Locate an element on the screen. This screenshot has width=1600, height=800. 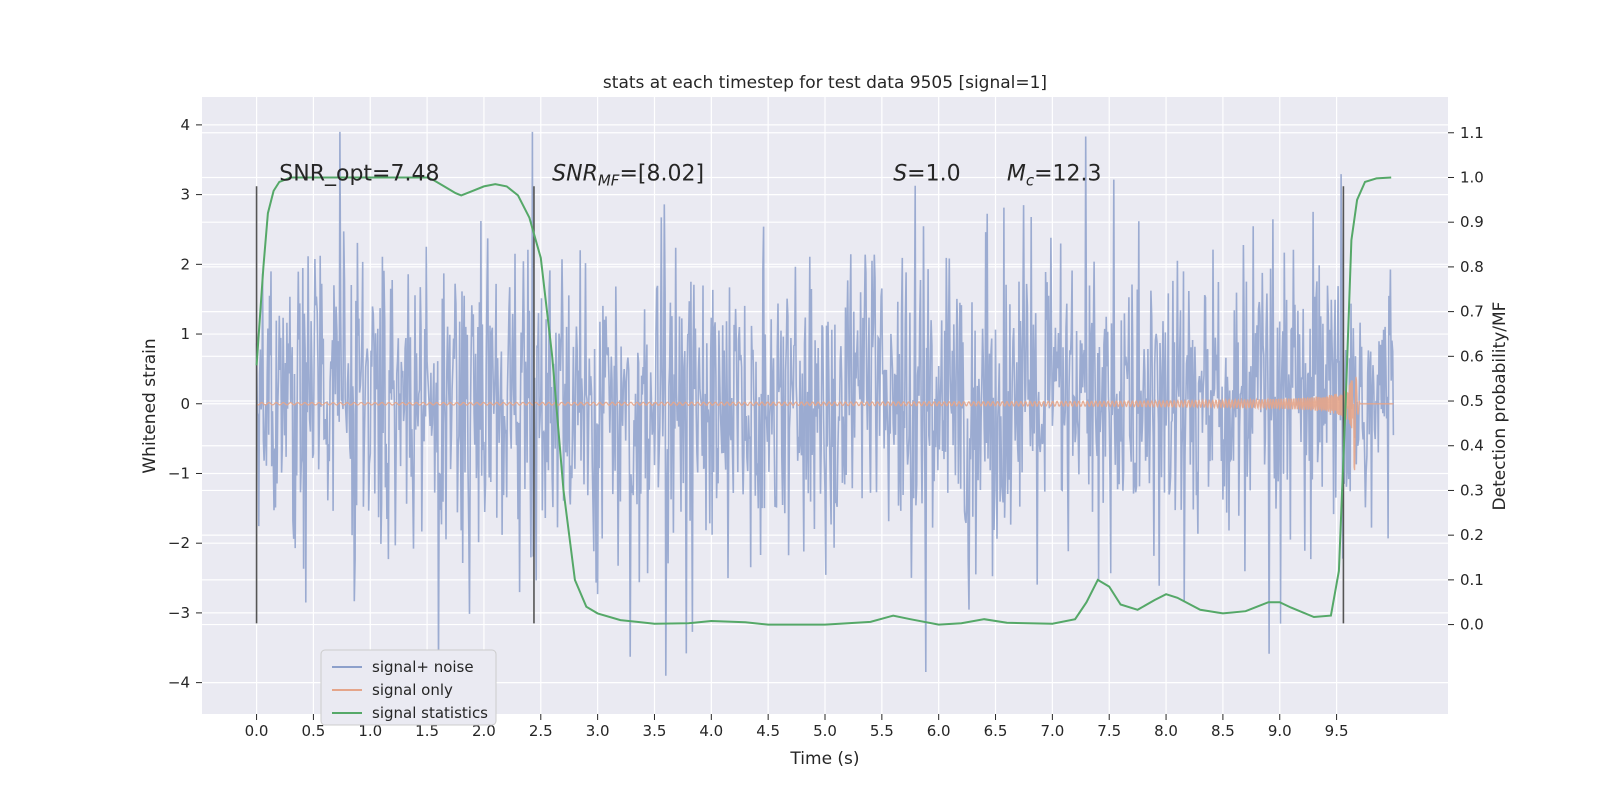
annotation-2: S=1.0 is located at coordinates (926, 174).